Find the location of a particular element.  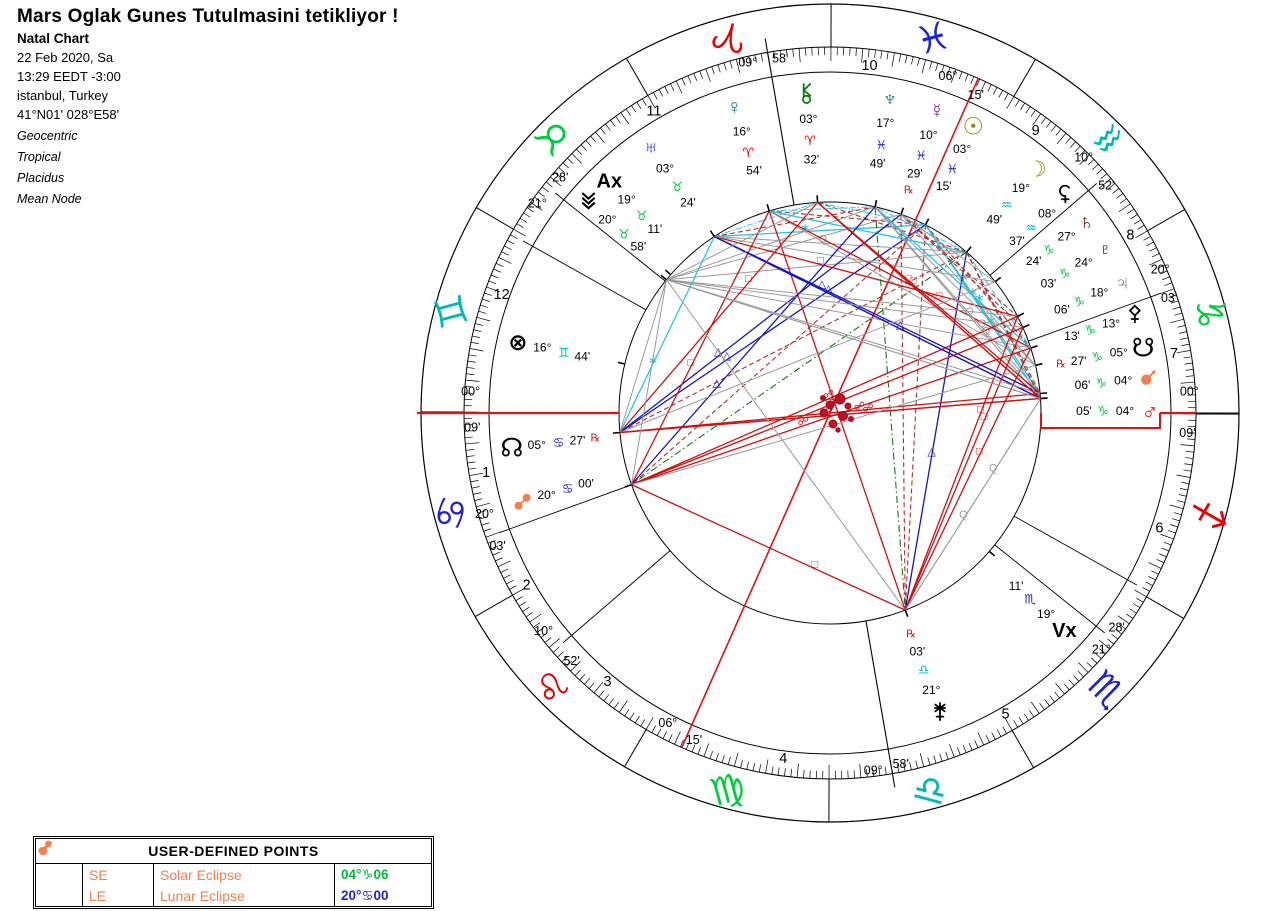

eclipse-axis-label-0: 06° is located at coordinates (948, 76).